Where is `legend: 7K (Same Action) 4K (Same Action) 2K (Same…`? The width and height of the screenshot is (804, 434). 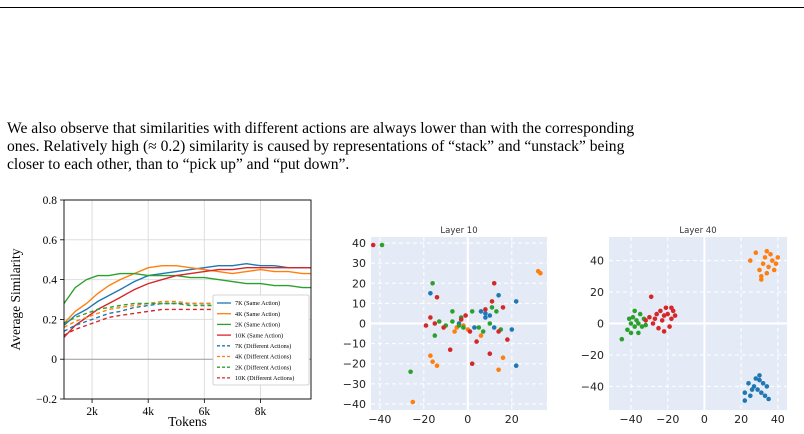 legend: 7K (Same Action) 4K (Same Action) 2K (Same… is located at coordinates (261, 340).